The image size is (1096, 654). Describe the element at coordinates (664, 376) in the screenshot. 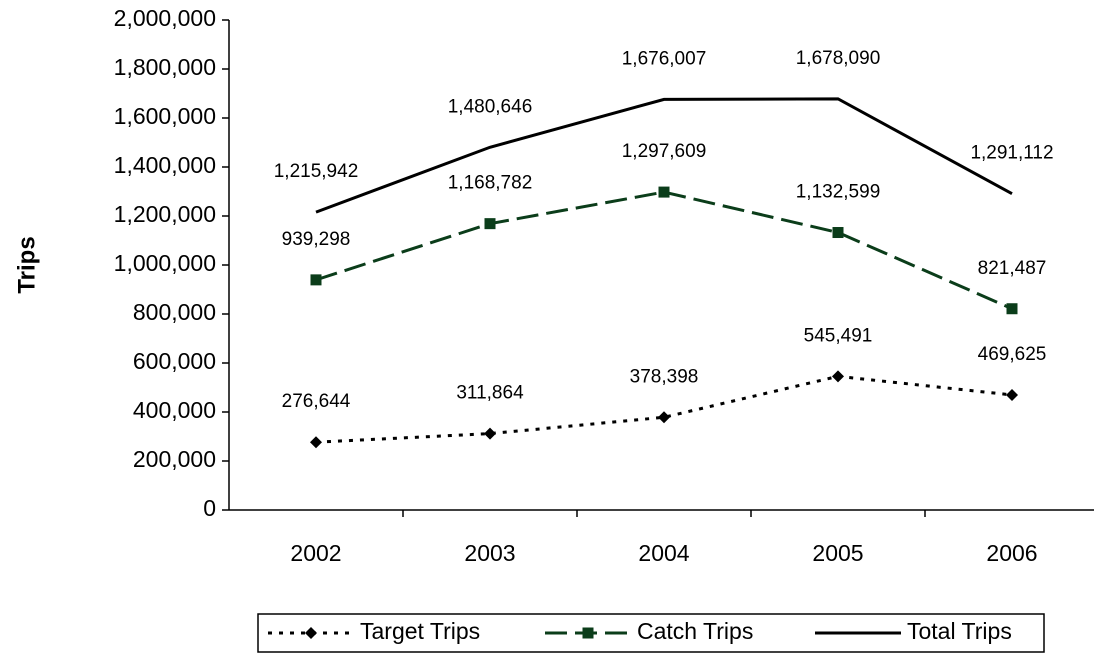

I see `data-label: 378,398` at that location.